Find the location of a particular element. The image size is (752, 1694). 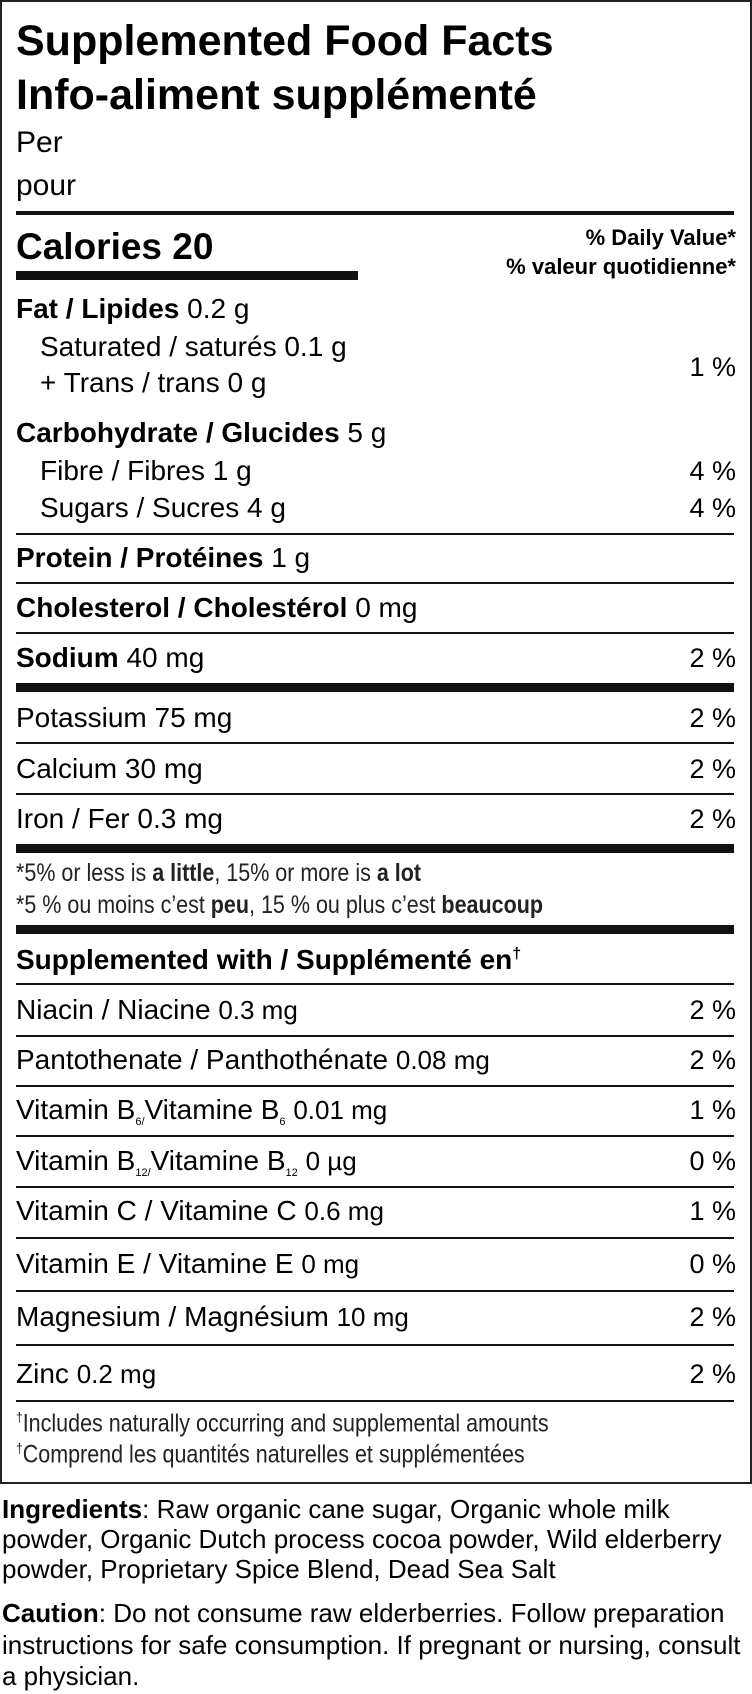

dv-pantothenate: 2 % is located at coordinates (712, 1060).